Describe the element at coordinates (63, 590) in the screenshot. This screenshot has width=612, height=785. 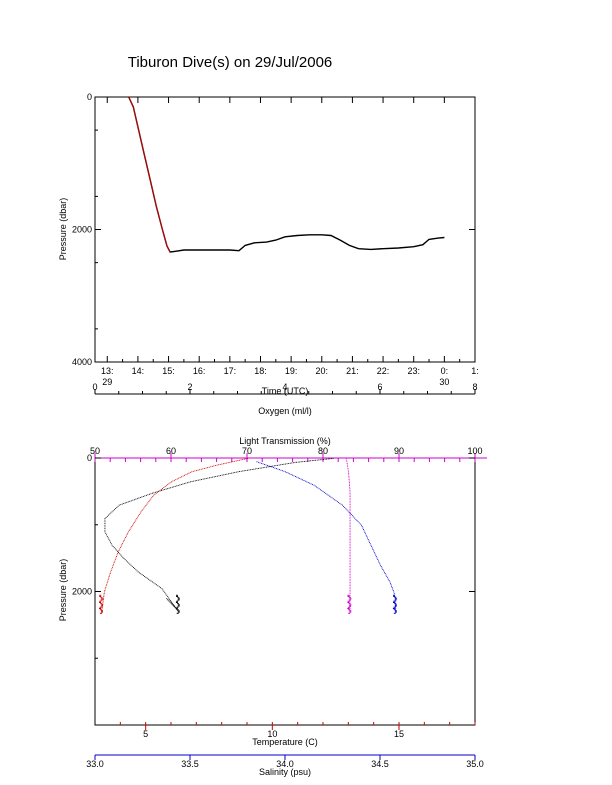
I see `y-axis-label: Pressure (dbar)` at that location.